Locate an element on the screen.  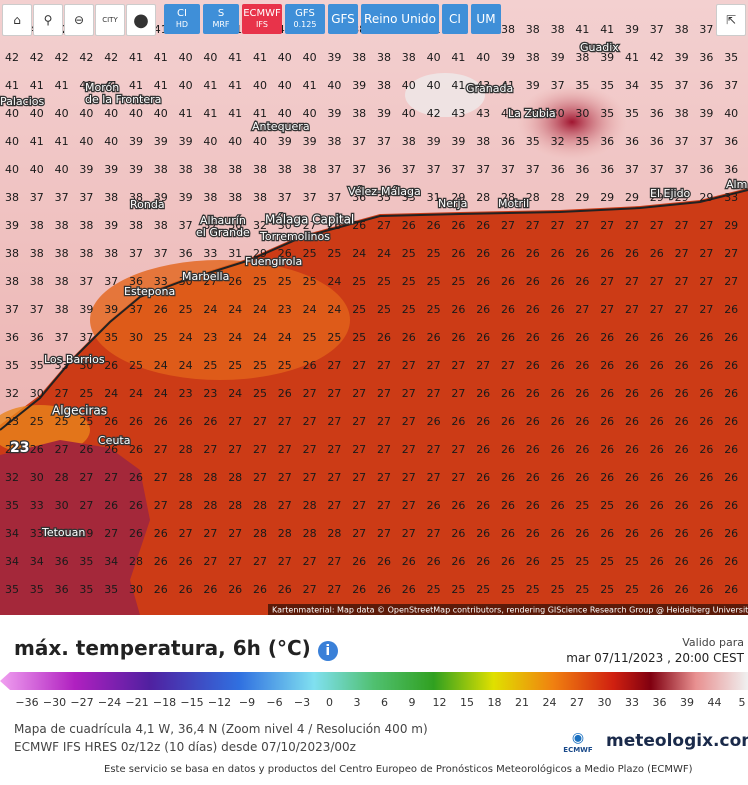
model-button: CI is located at coordinates (455, 19).